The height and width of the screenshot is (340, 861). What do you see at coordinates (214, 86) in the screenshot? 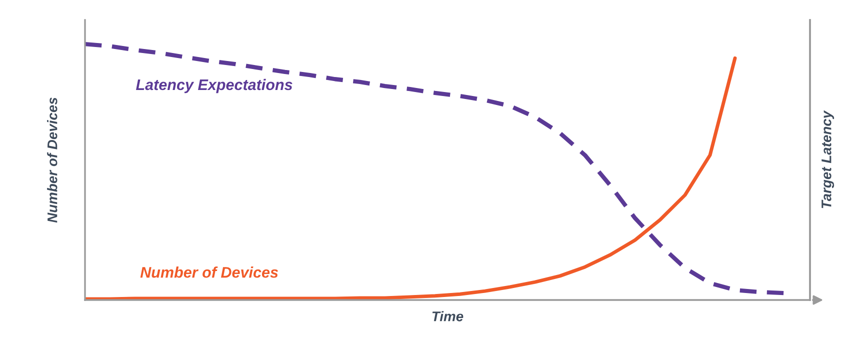
I see `series-label: Latency Expectations` at bounding box center [214, 86].